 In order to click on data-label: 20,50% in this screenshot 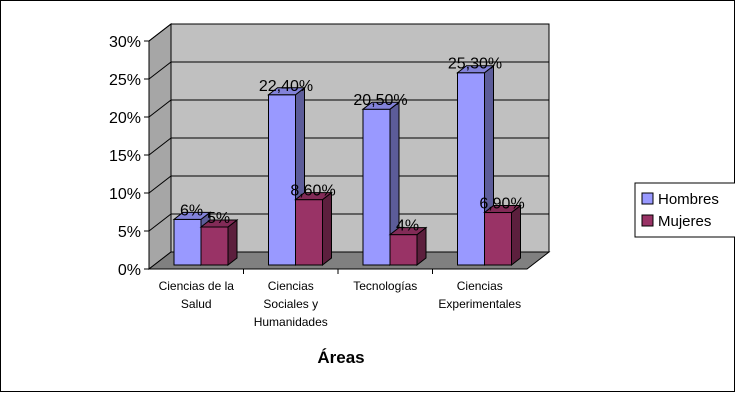, I will do `click(380, 100)`.